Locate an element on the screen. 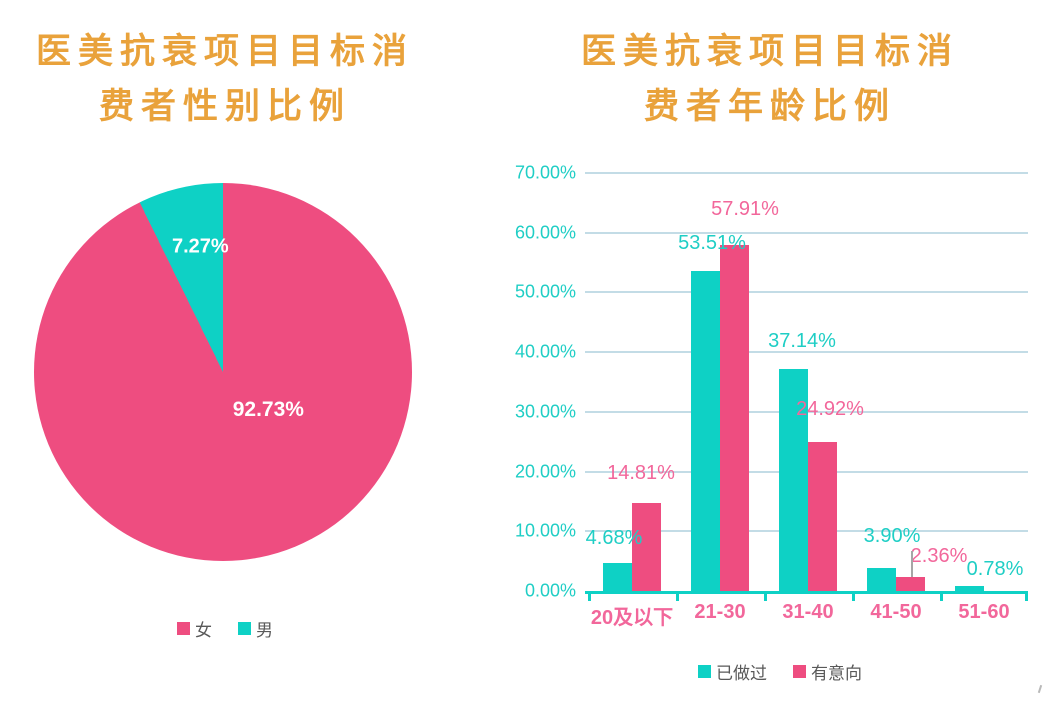  value-label-已做过-51-60: 0.78% is located at coordinates (995, 569).